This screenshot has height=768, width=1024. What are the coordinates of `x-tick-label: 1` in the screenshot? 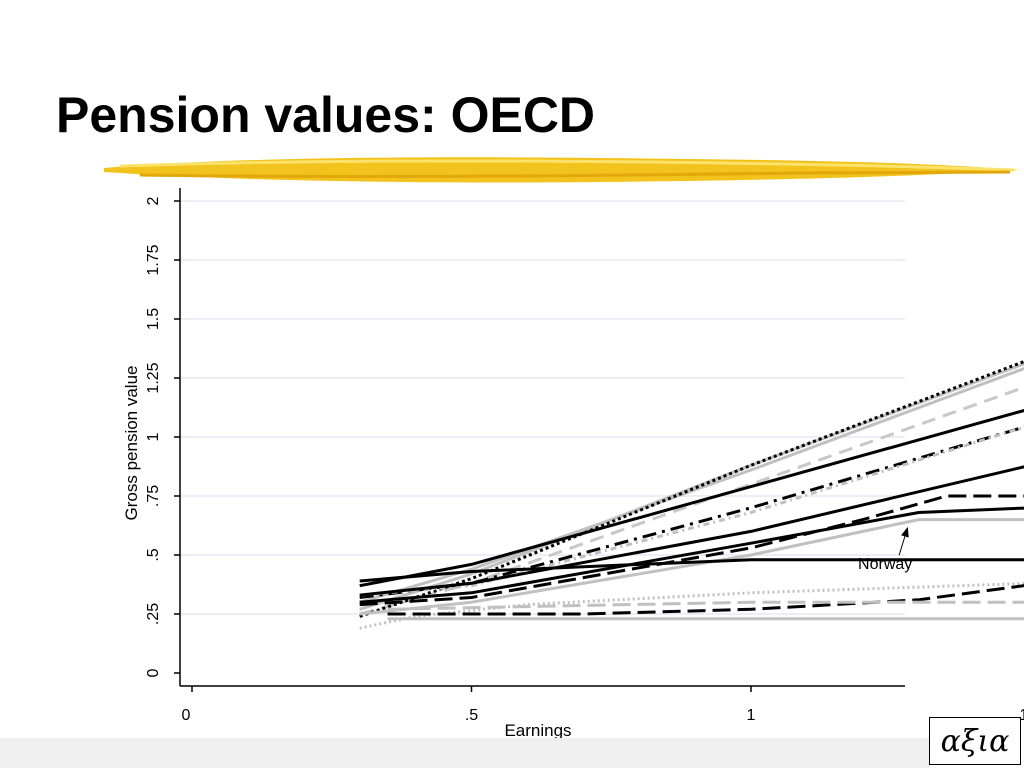 It's located at (751, 715).